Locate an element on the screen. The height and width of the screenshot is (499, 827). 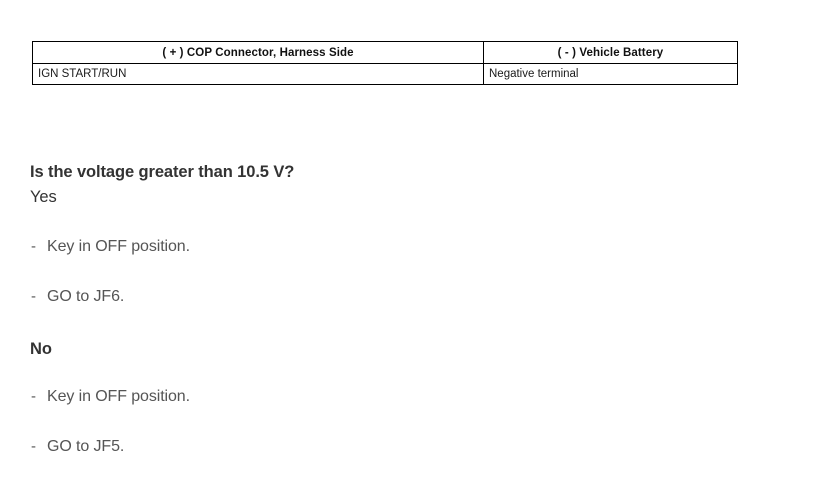
table-header-positive: ( + ) COP Connector, Harness Side is located at coordinates (258, 52).